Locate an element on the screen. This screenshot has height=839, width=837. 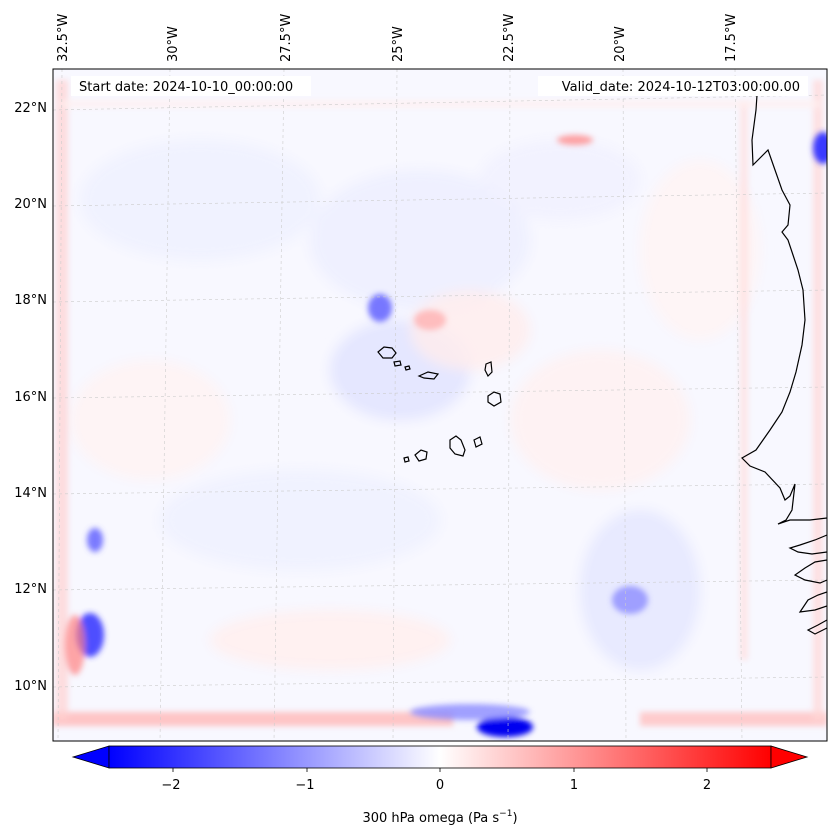
colorbar-label-exponent: −1 is located at coordinates (505, 814).